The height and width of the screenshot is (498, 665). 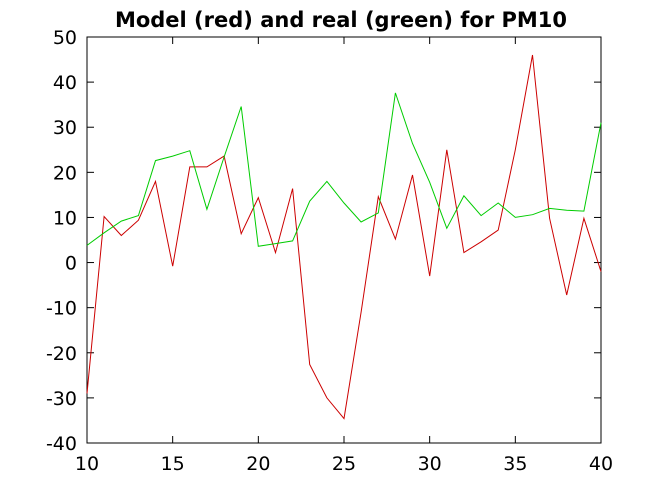 What do you see at coordinates (65, 173) in the screenshot?
I see `y-tick-label: 20` at bounding box center [65, 173].